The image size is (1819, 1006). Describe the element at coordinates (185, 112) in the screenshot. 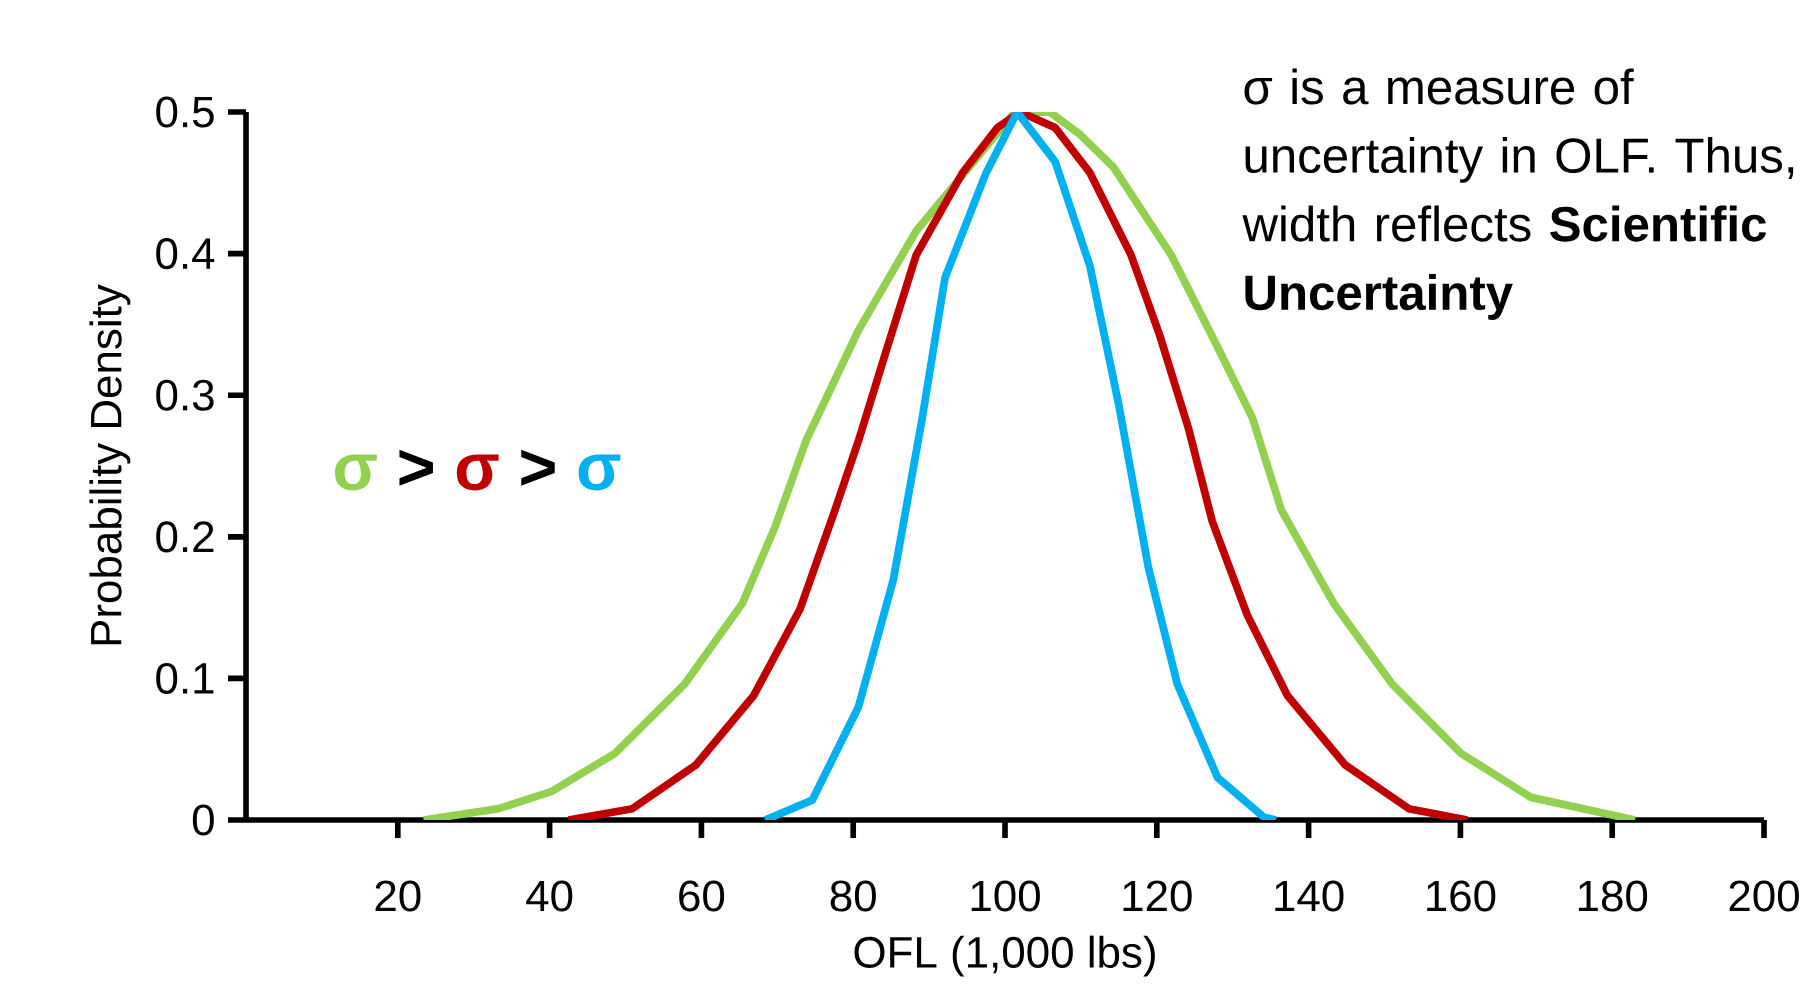

I see `y-tick-label: 0.5` at that location.